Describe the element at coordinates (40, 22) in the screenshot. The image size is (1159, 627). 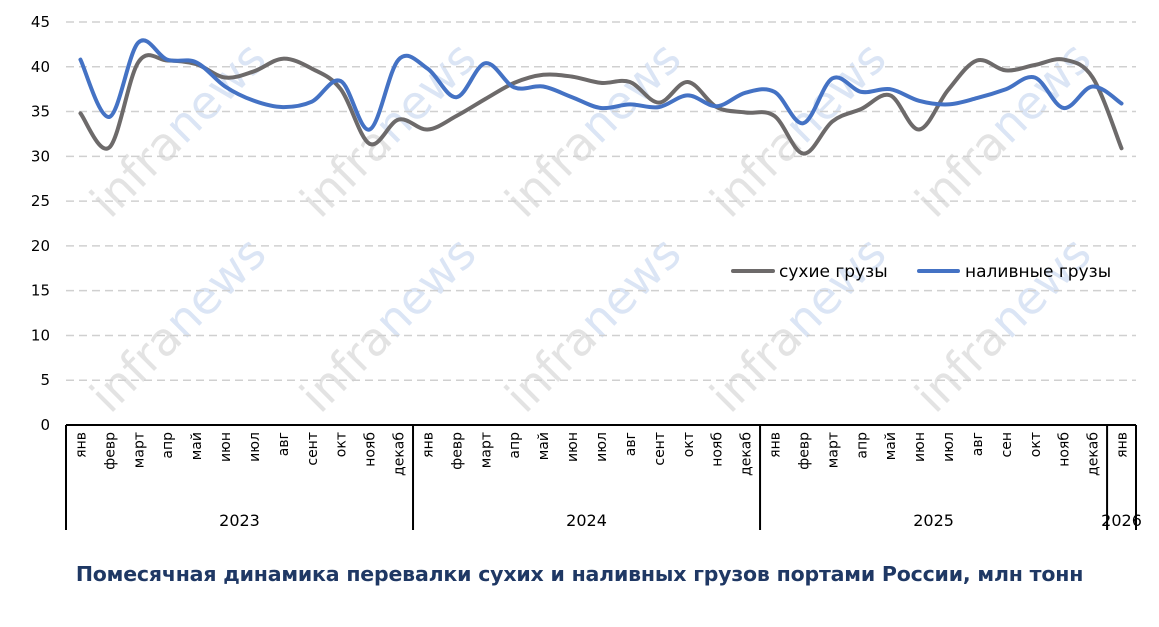
I see `y-tick-label: 45` at that location.